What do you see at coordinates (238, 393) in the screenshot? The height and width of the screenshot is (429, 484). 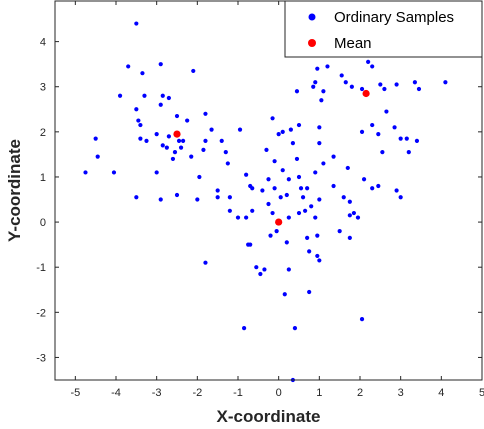 I see `x-tick-label: -1` at bounding box center [238, 393].